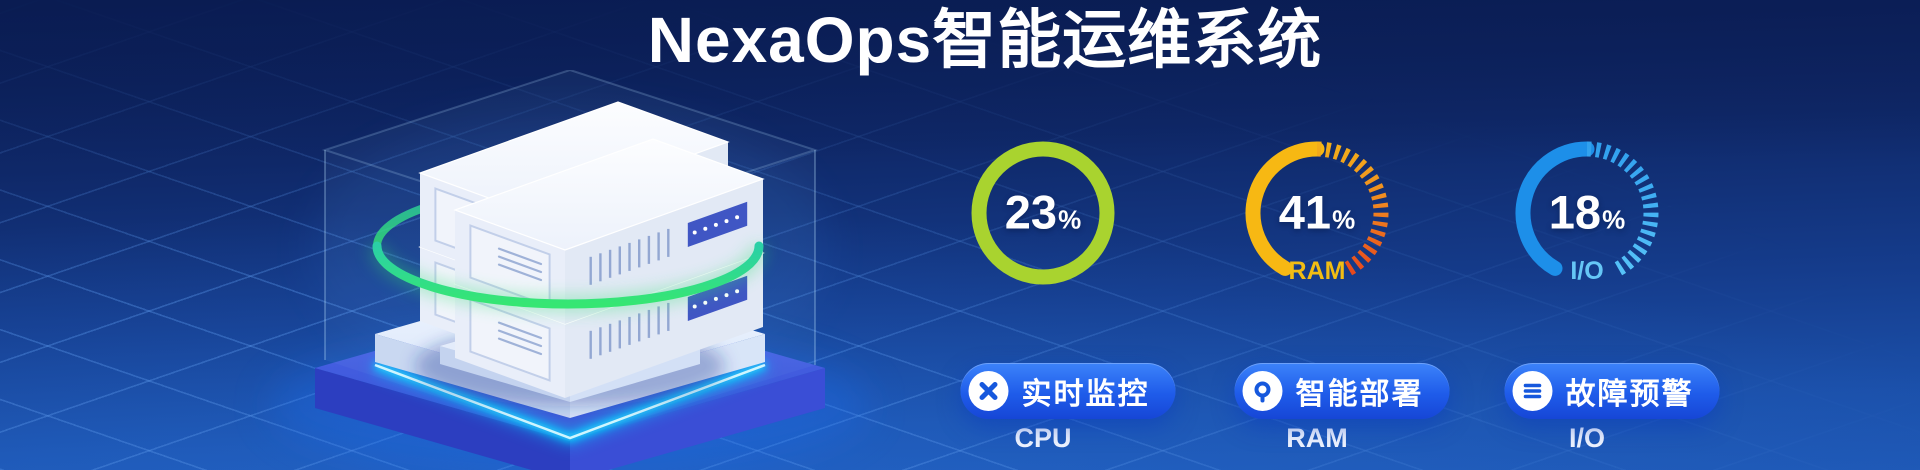  What do you see at coordinates (1317, 271) in the screenshot?
I see `ram-inner-label: RAM` at bounding box center [1317, 271].